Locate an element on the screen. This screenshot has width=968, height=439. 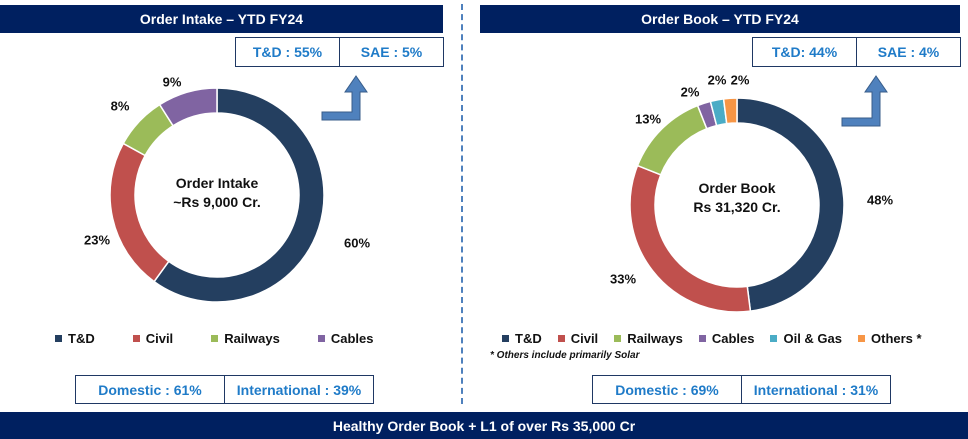
international-share: International : 39% is located at coordinates (298, 389).